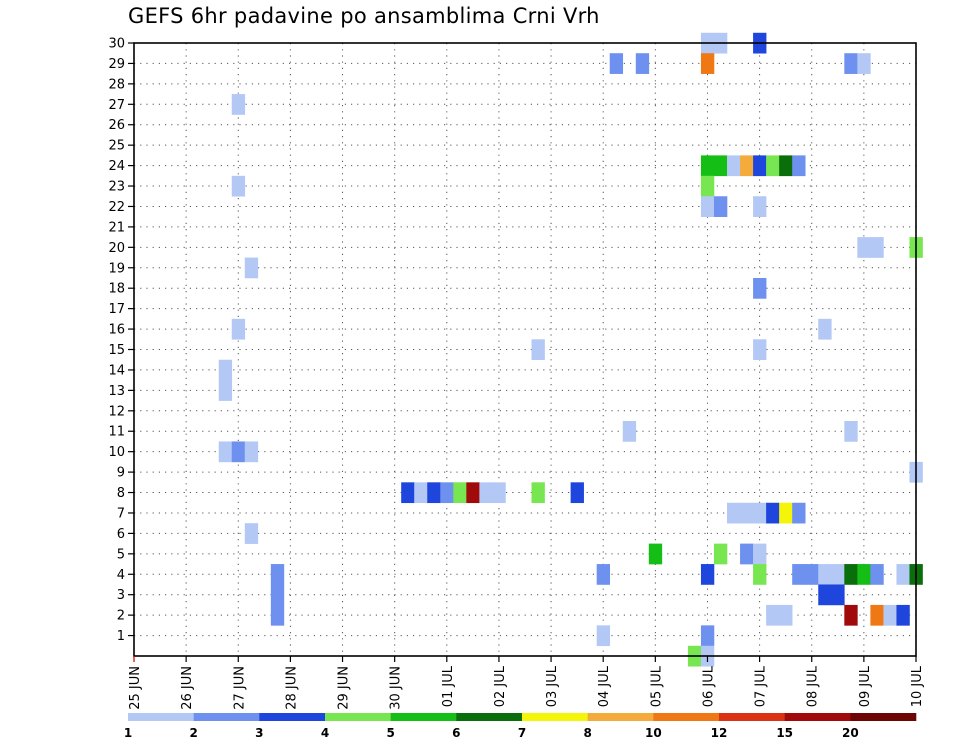  What do you see at coordinates (116, 309) in the screenshot?
I see `y-tick-label: 17` at bounding box center [116, 309].